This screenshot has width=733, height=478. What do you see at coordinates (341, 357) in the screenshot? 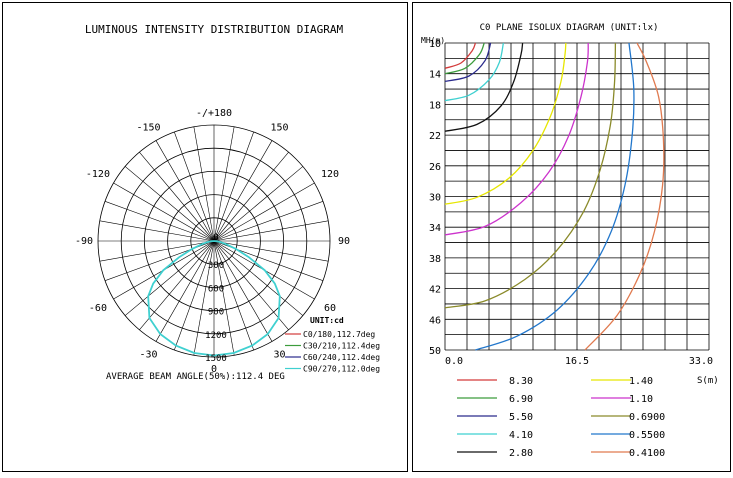
I see `legend-entry: C60/240,112.4deg` at bounding box center [341, 357].